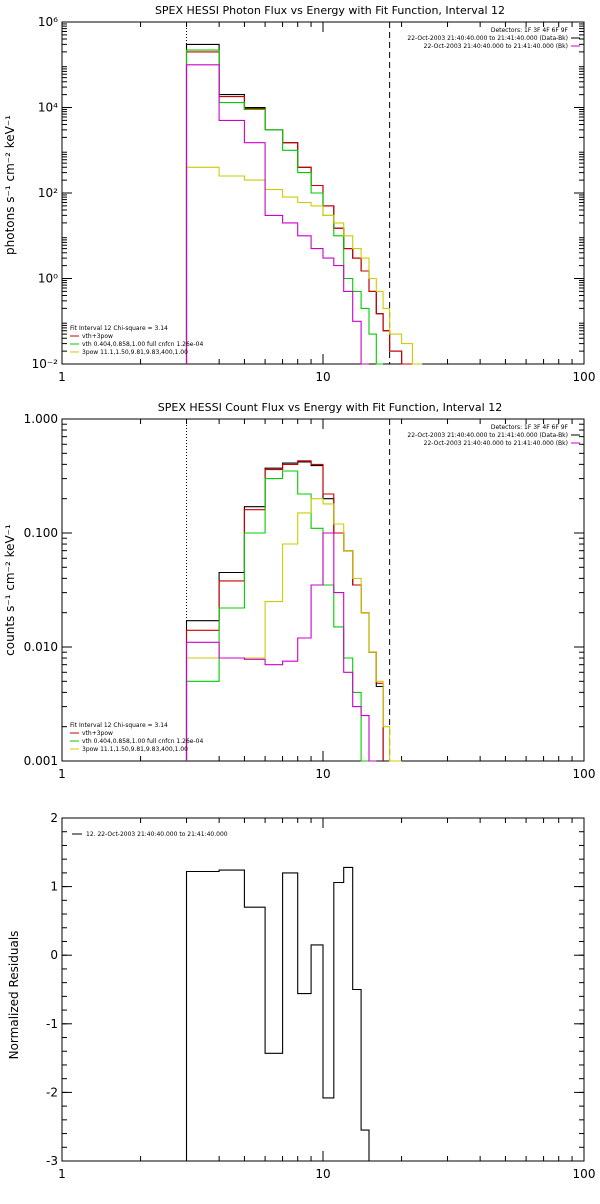 Image resolution: width=600 pixels, height=1204 pixels. I want to click on count-flux-ytick-label: 0.001, so click(41, 761).